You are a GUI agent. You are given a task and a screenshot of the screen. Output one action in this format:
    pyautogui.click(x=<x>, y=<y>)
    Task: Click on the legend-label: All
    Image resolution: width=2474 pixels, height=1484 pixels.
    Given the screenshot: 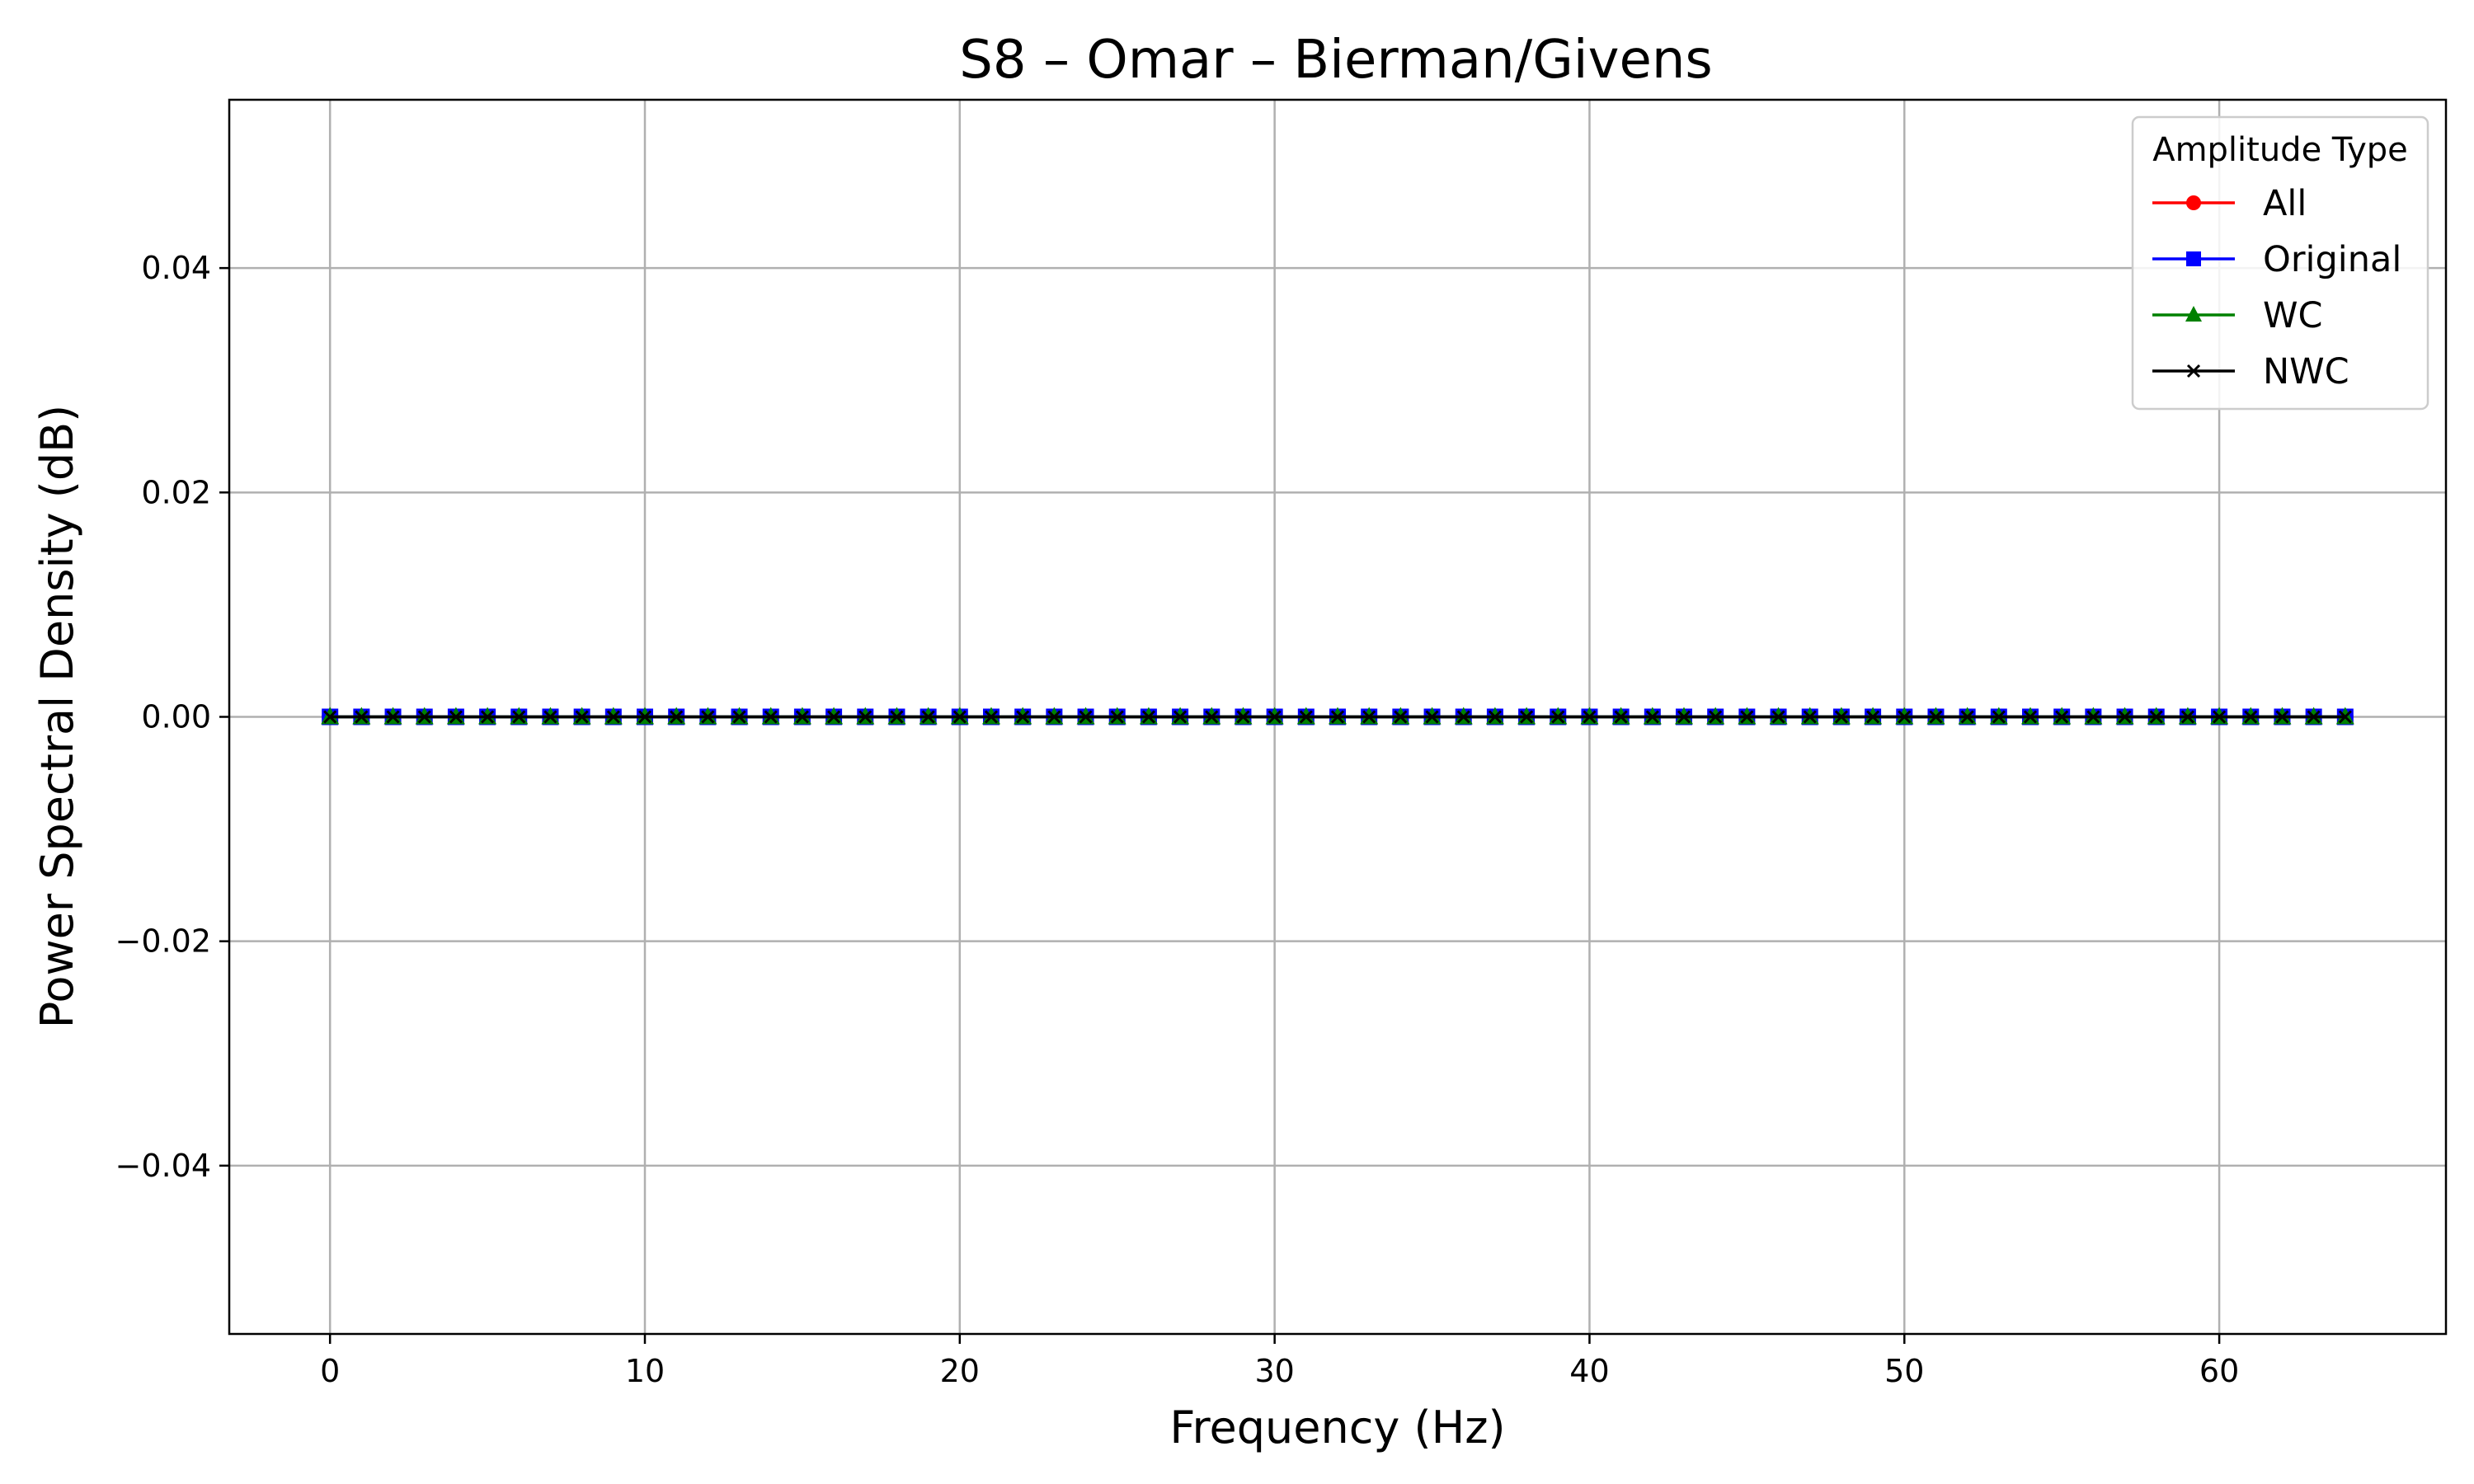 What is the action you would take?
    pyautogui.click(x=2285, y=203)
    